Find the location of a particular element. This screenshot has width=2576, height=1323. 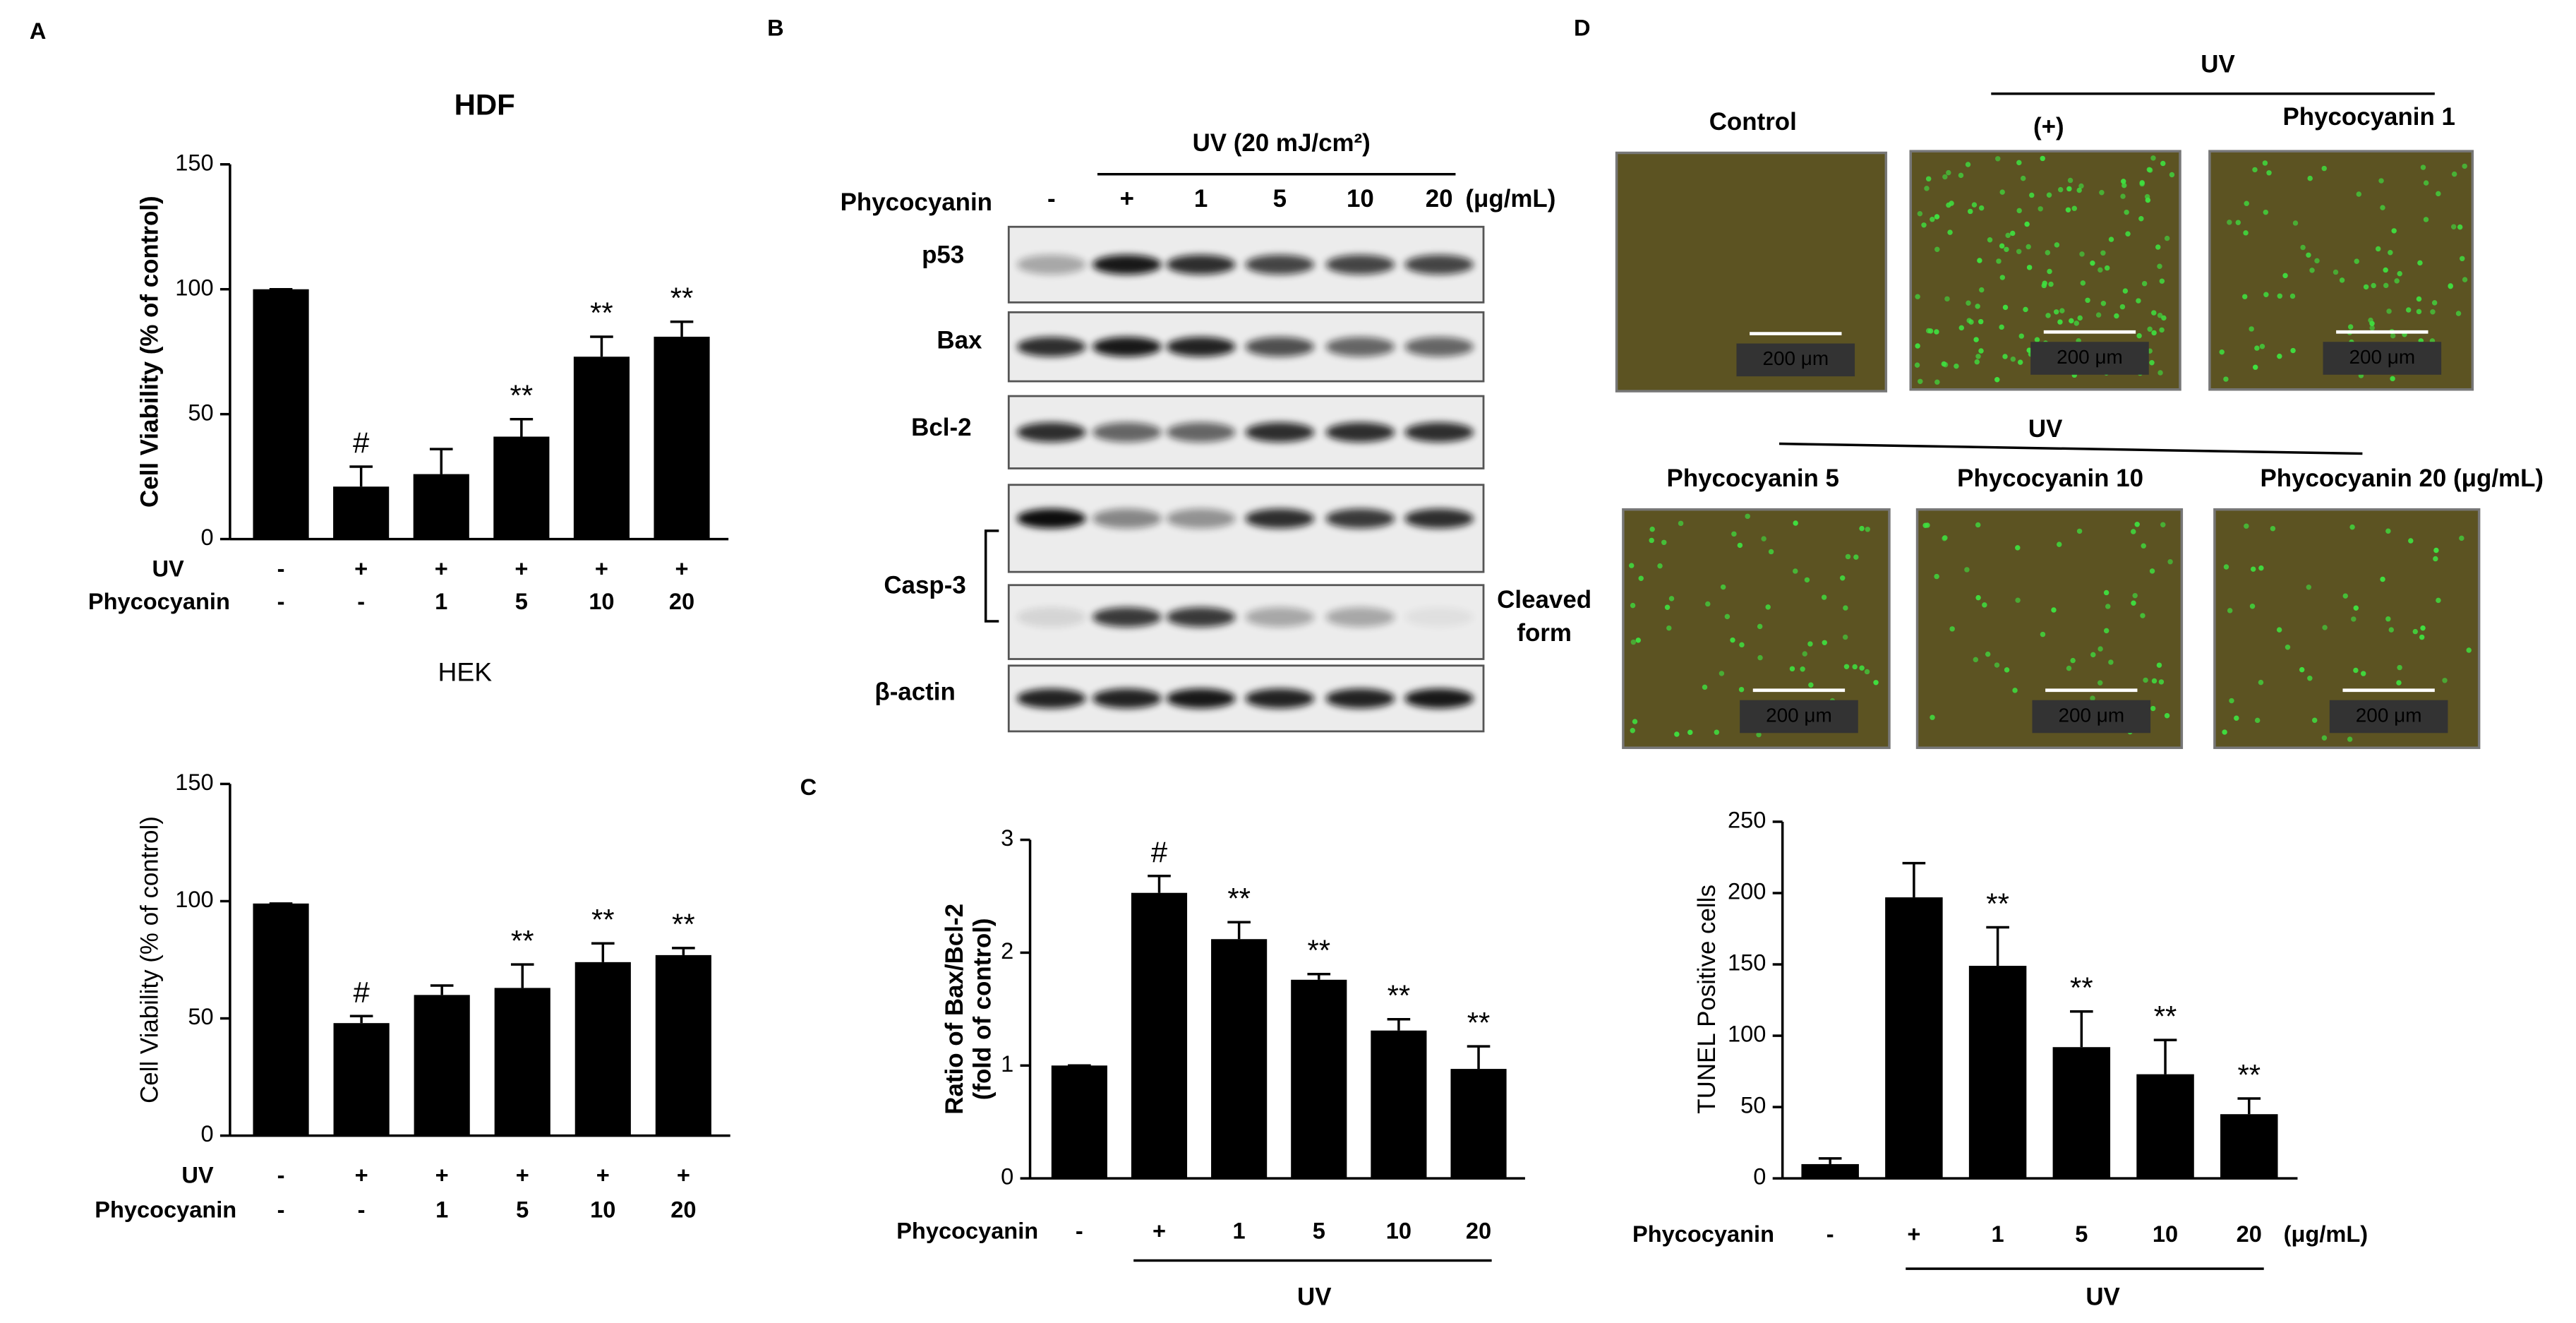

micrograph-title: Phycocyanin 20 (μg/mL) is located at coordinates (2402, 478).